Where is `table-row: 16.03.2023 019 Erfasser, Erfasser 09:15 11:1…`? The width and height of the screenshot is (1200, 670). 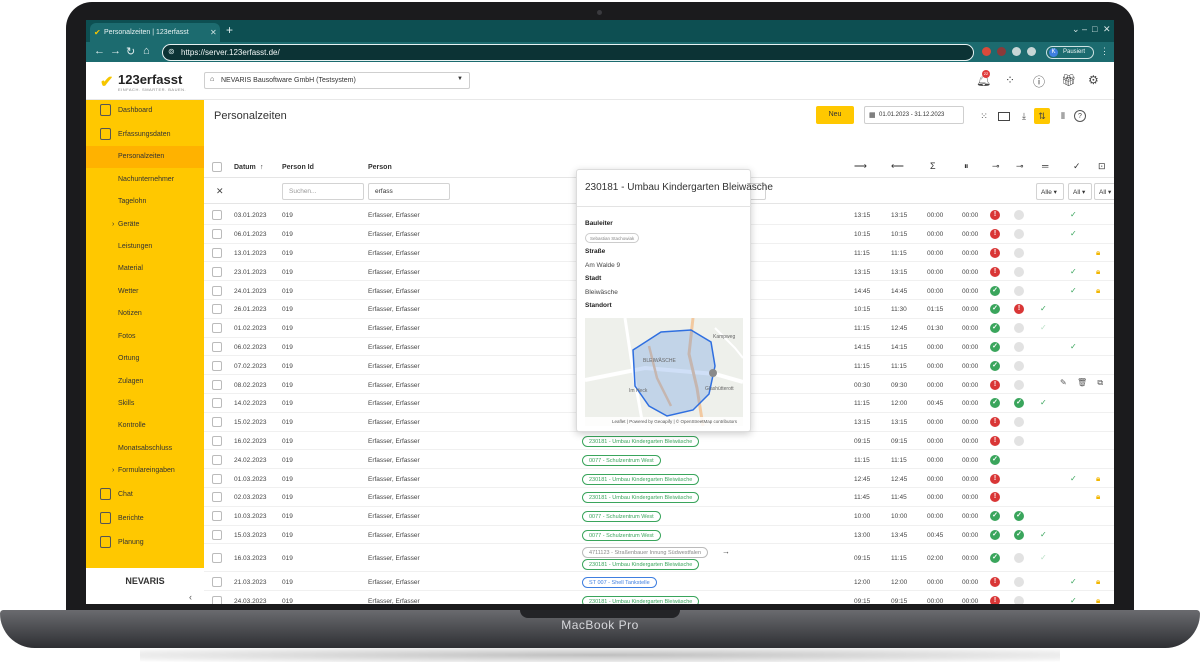
table-row: 16.03.2023 019 Erfasser, Erfasser 09:15 11:1… is located at coordinates (659, 558).